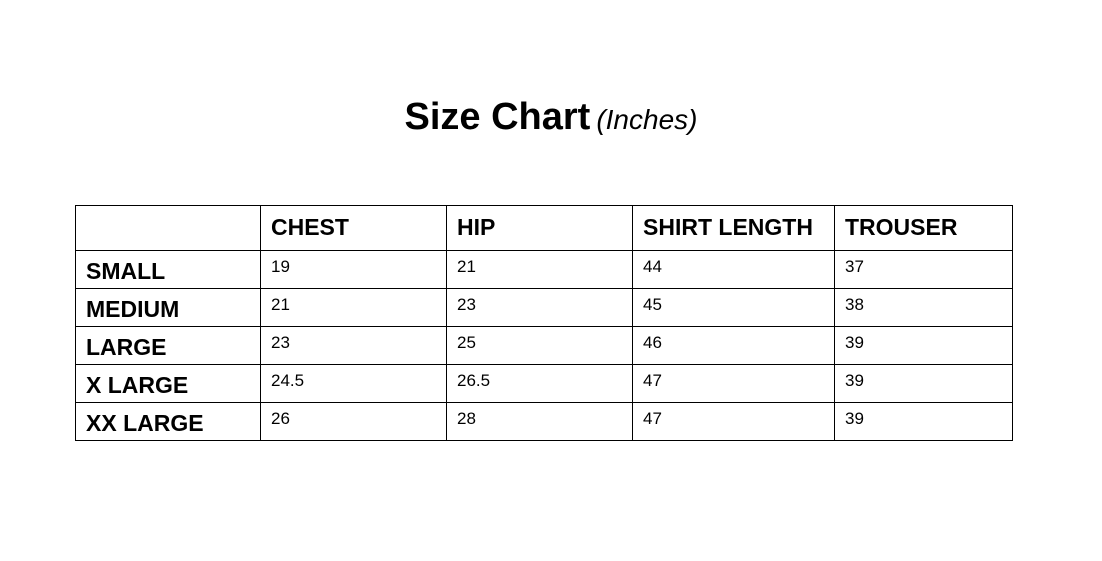 The width and height of the screenshot is (1102, 561). Describe the element at coordinates (733, 307) in the screenshot. I see `value-cell: 45` at that location.